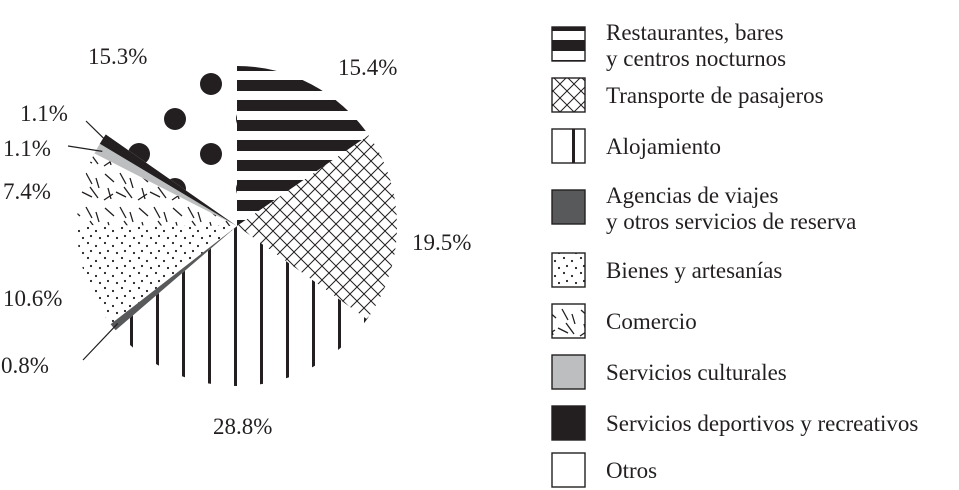  Describe the element at coordinates (25, 365) in the screenshot. I see `slice-percent-label: 0.8%` at that location.